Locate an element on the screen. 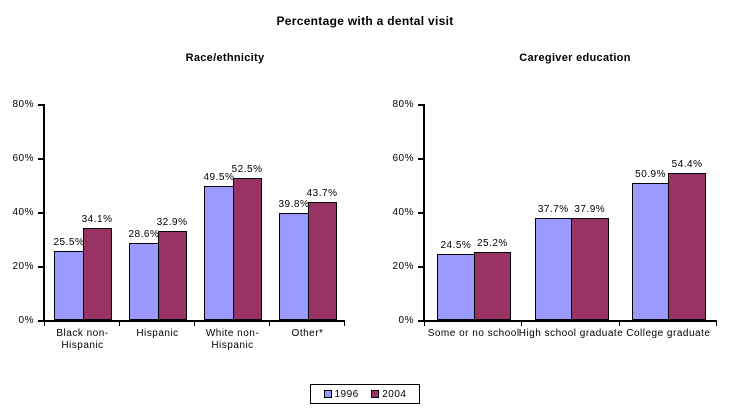 The width and height of the screenshot is (730, 408). x-axis-label-white-non-hispanic: White non-Hispanic is located at coordinates (232, 339).